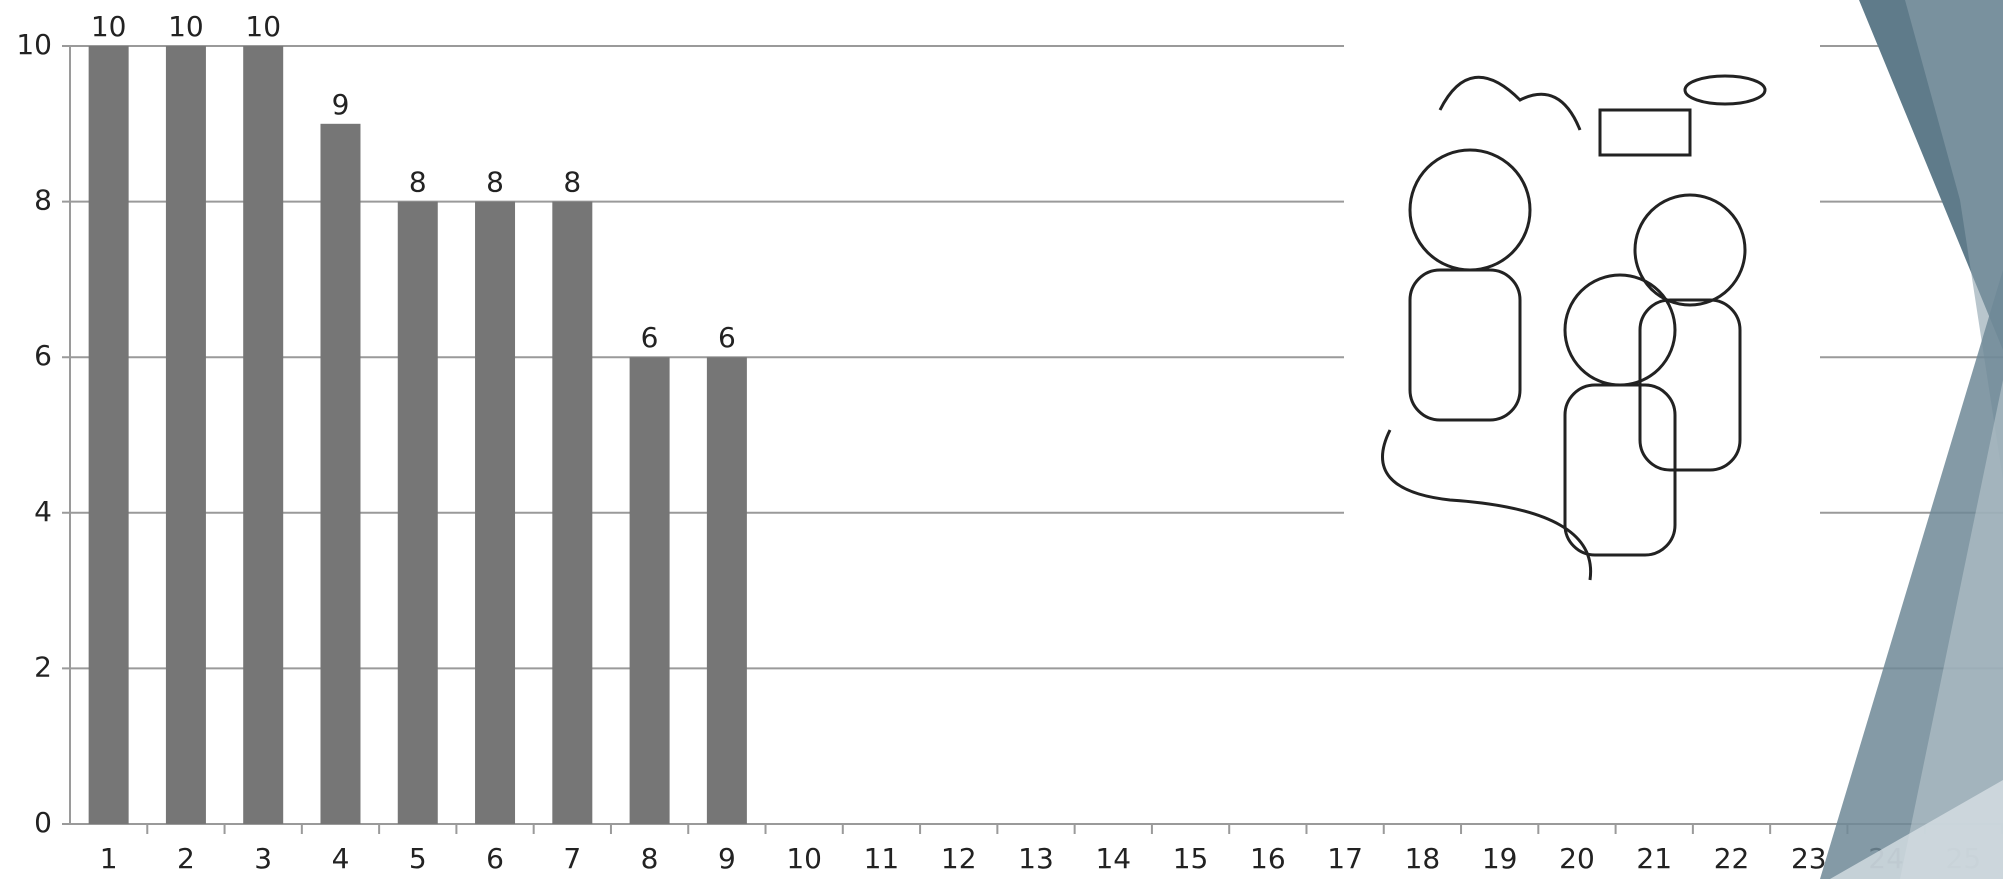 This screenshot has width=2003, height=879. I want to click on x-tick-label: 23, so click(1809, 858).